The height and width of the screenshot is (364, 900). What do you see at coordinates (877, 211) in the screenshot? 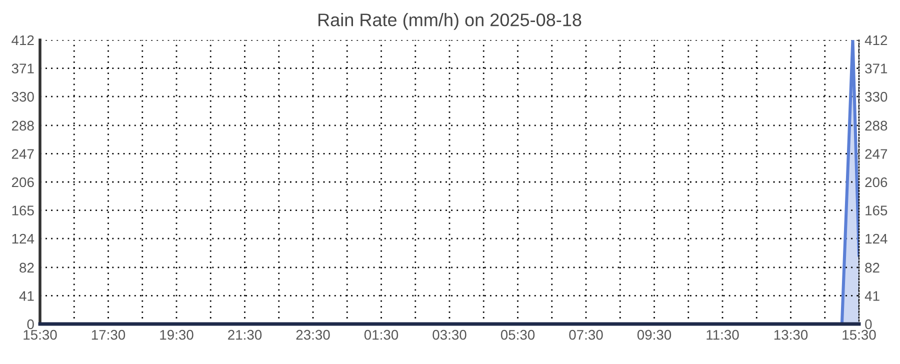
I see `y2-tick-label: 165` at bounding box center [877, 211].